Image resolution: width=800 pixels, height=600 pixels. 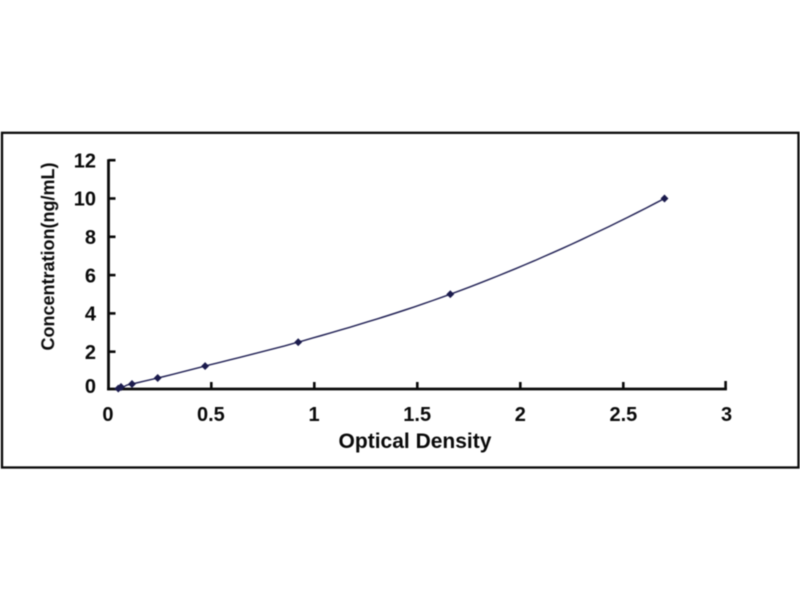 I want to click on svg-text: 4, so click(x=91, y=315).